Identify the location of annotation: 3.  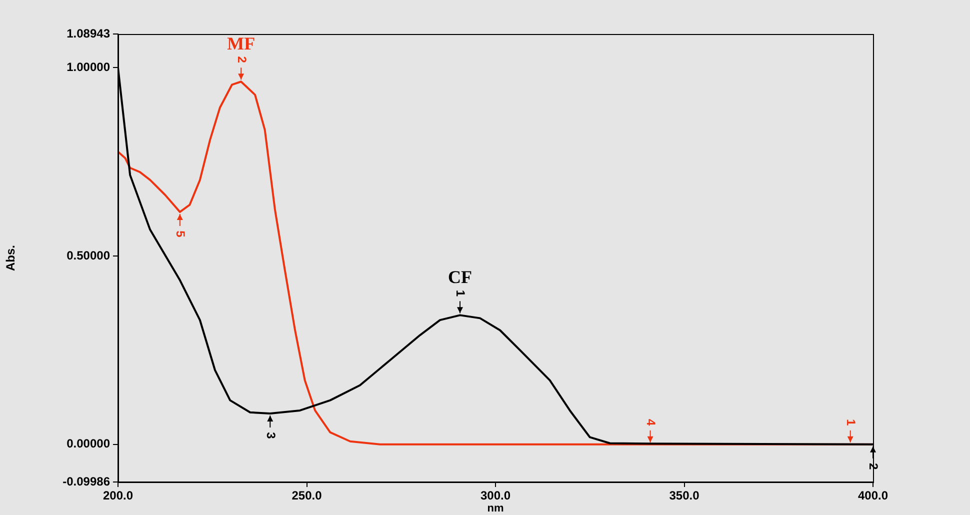
(271, 436).